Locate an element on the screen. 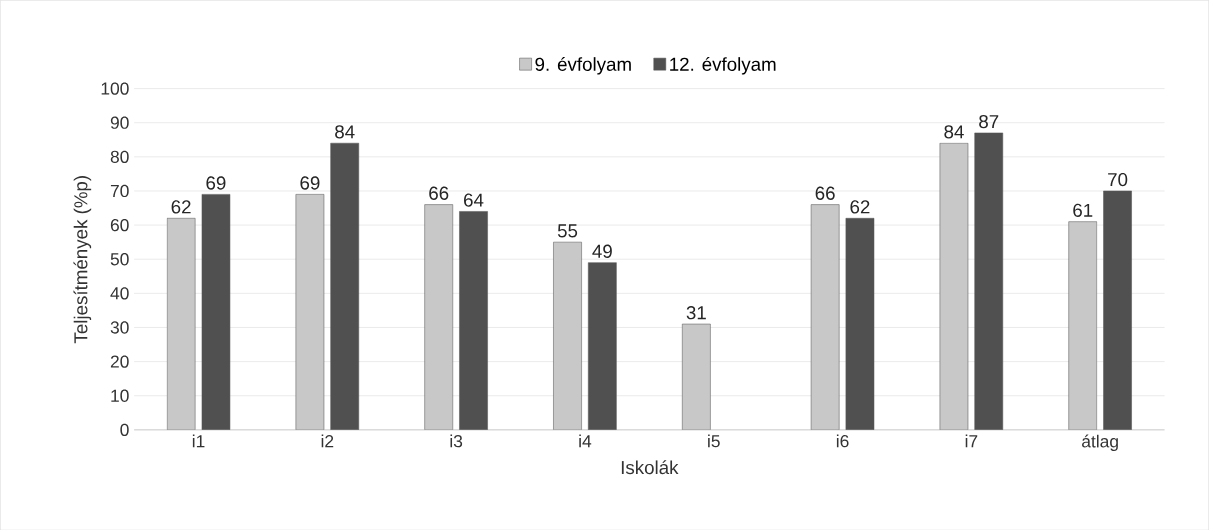  x-tick-label: átlag is located at coordinates (1100, 442).